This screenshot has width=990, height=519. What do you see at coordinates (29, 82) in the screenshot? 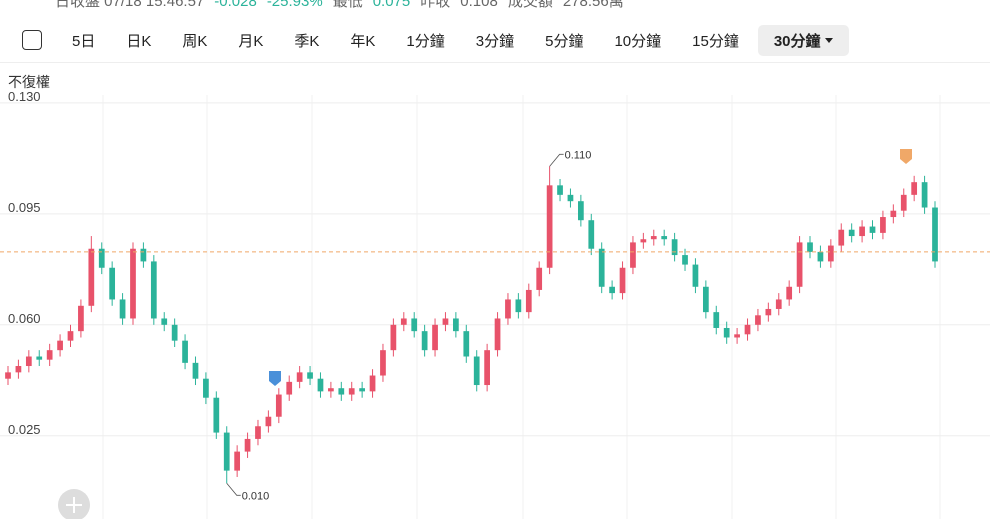
I see `chart-subtitle: 不復權` at bounding box center [29, 82].